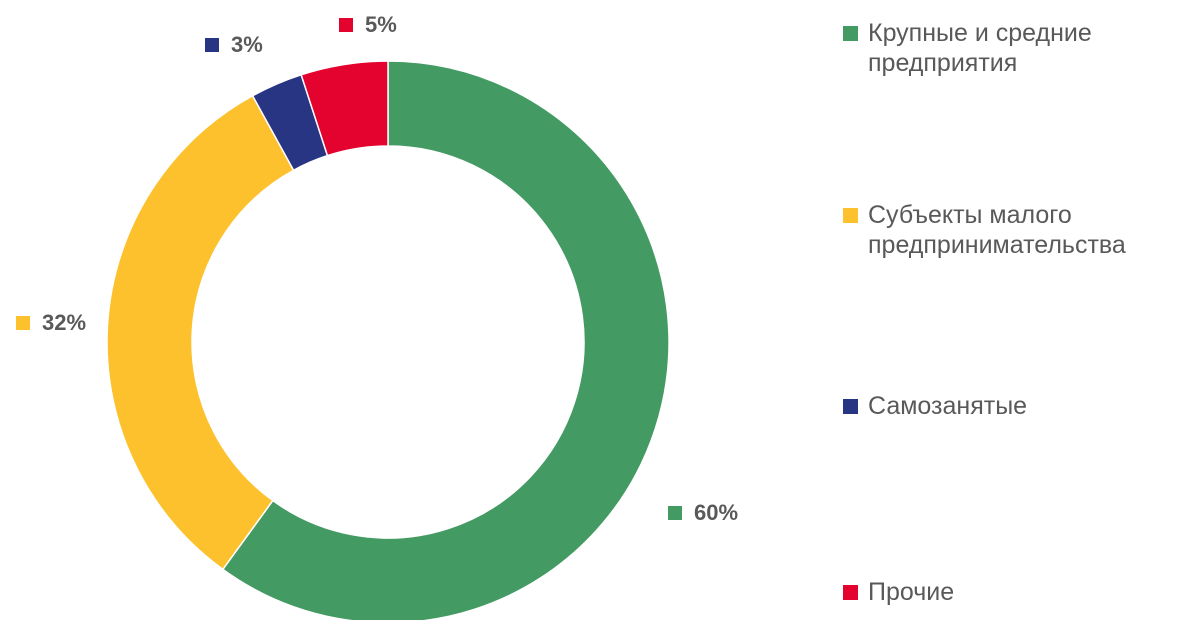 The image size is (1202, 620). I want to click on data-label: 5%, so click(381, 24).